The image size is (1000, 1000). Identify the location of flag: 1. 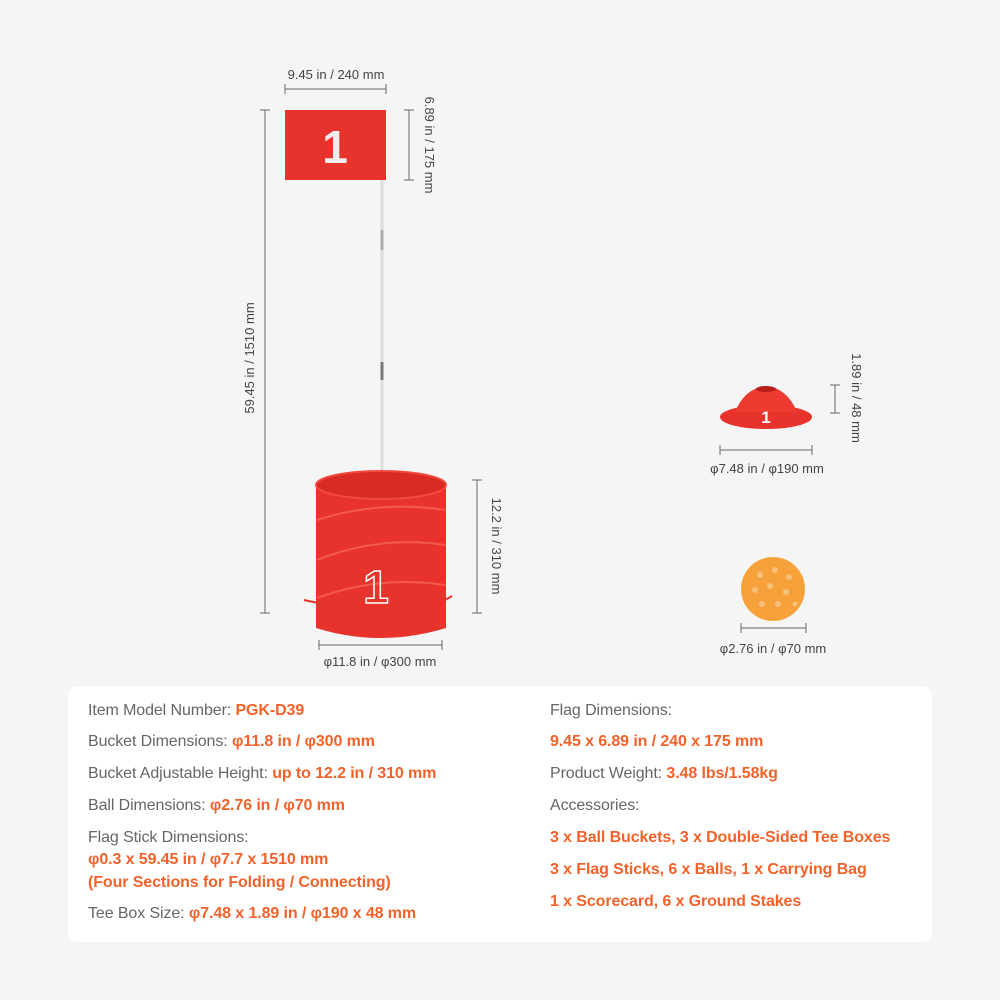
(335, 145).